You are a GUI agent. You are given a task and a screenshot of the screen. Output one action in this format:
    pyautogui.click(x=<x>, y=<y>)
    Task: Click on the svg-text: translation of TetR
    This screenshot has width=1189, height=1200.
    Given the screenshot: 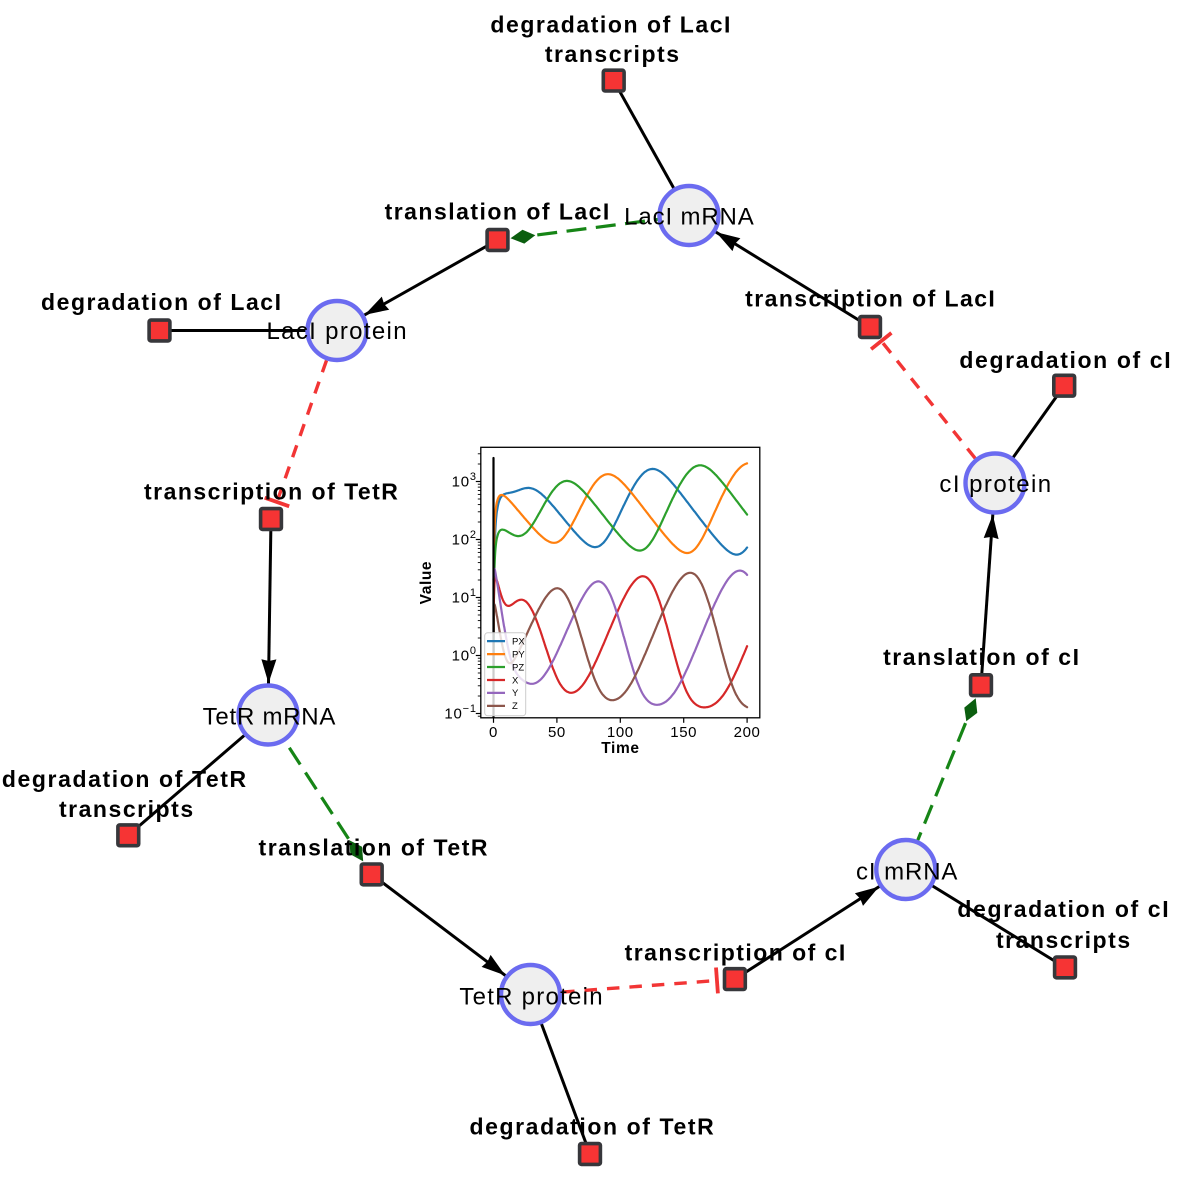 What is the action you would take?
    pyautogui.click(x=374, y=847)
    